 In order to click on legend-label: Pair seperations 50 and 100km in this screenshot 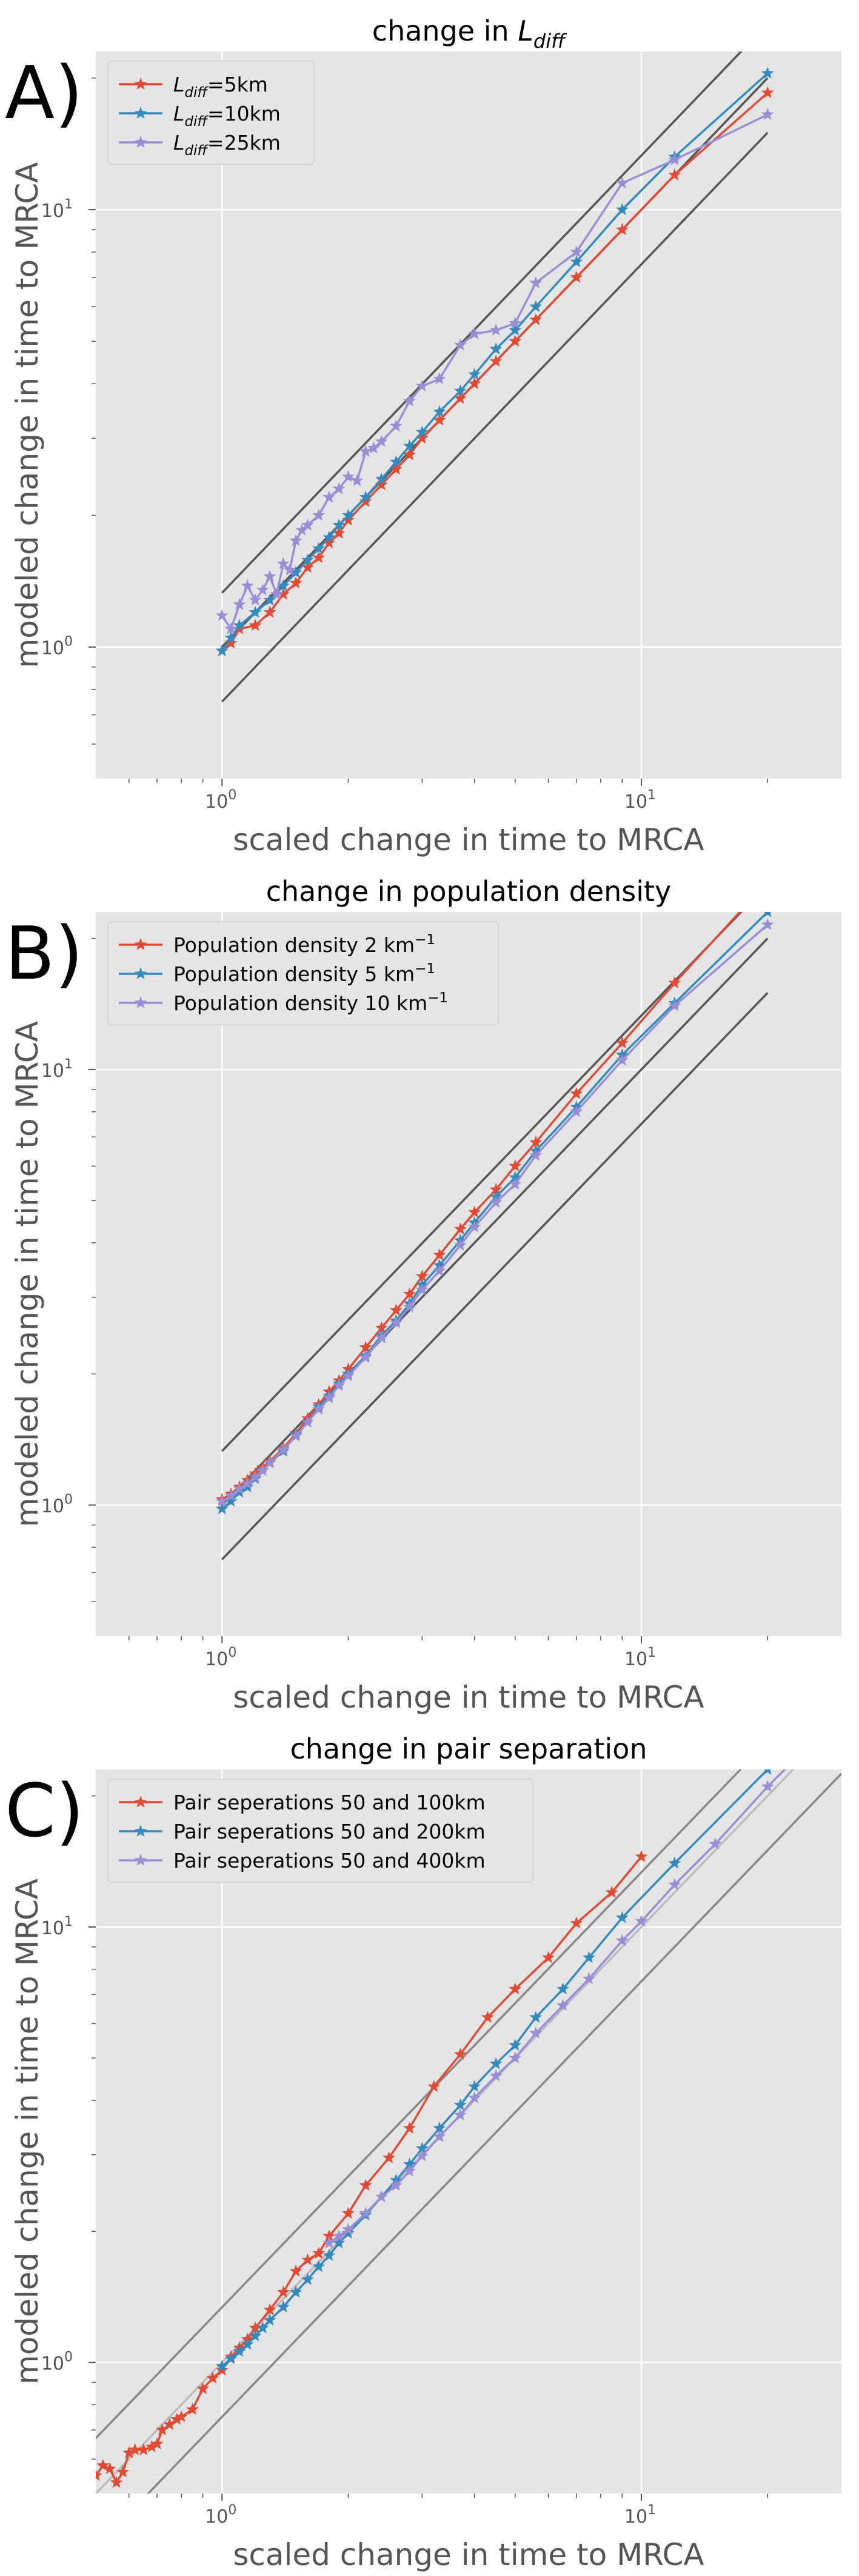, I will do `click(329, 1802)`.